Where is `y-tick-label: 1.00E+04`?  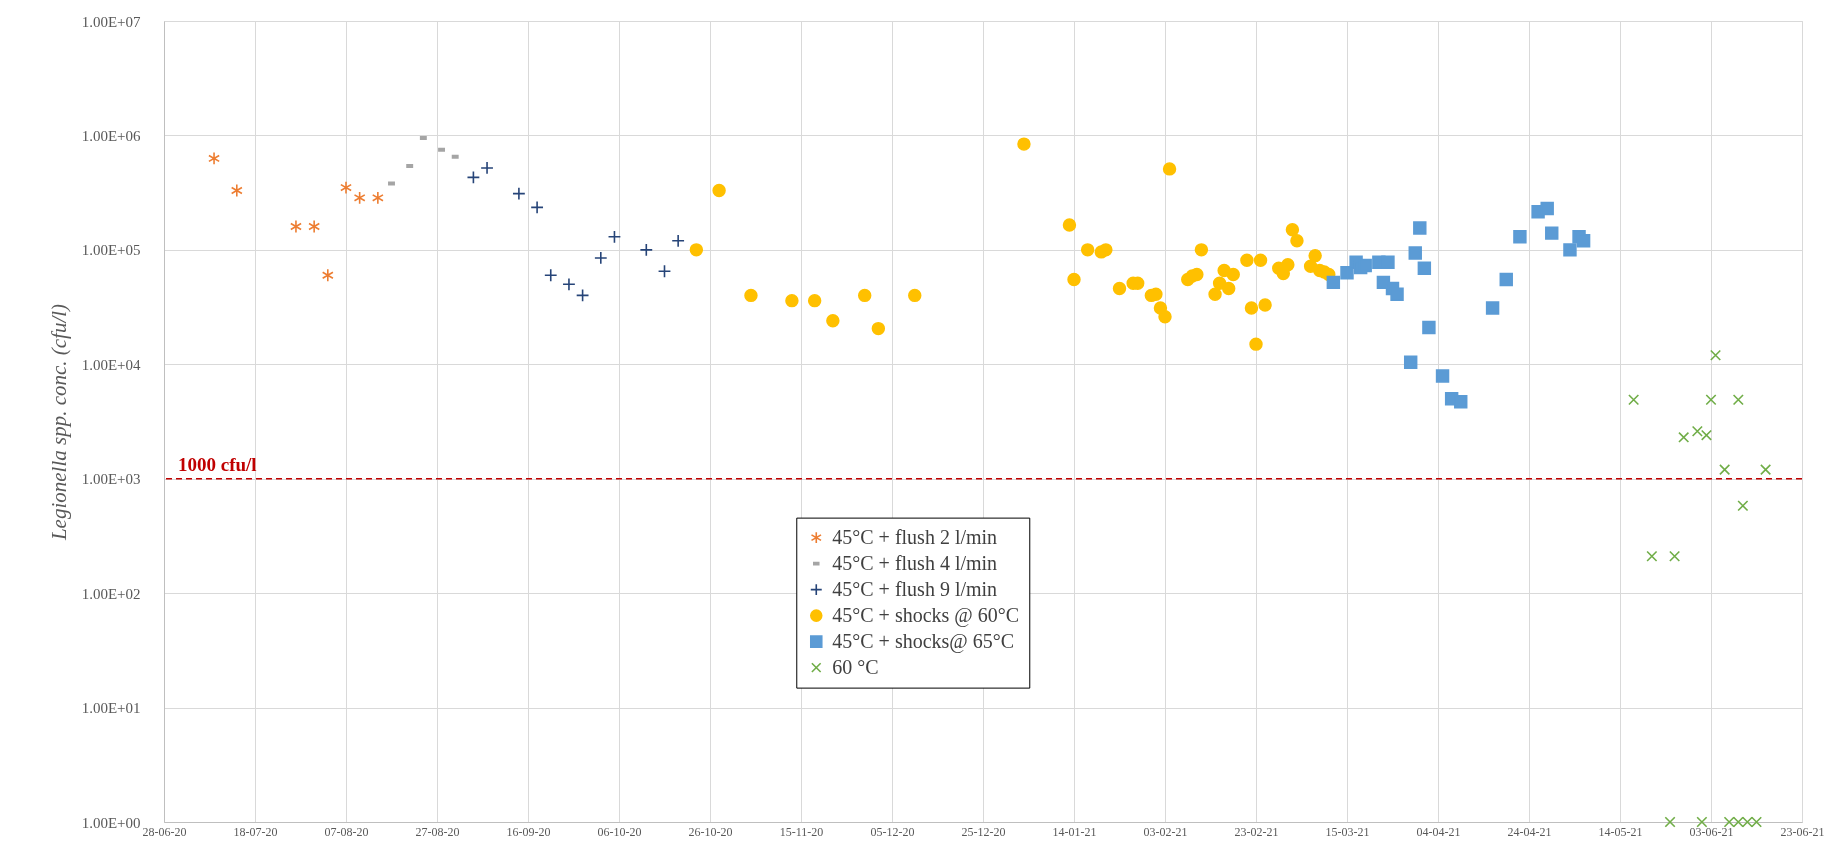
y-tick-label: 1.00E+04 is located at coordinates (111, 364).